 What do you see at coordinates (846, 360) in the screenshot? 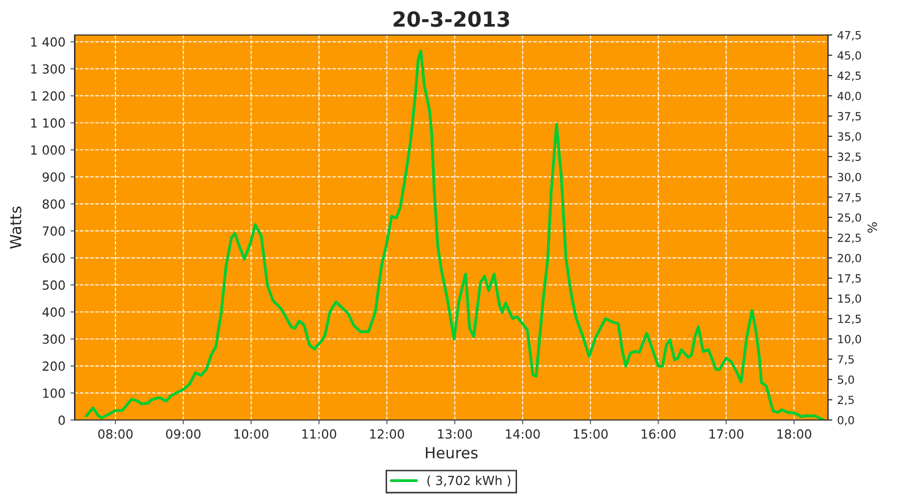
I see `y2-tick-label: 7,5` at bounding box center [846, 360].